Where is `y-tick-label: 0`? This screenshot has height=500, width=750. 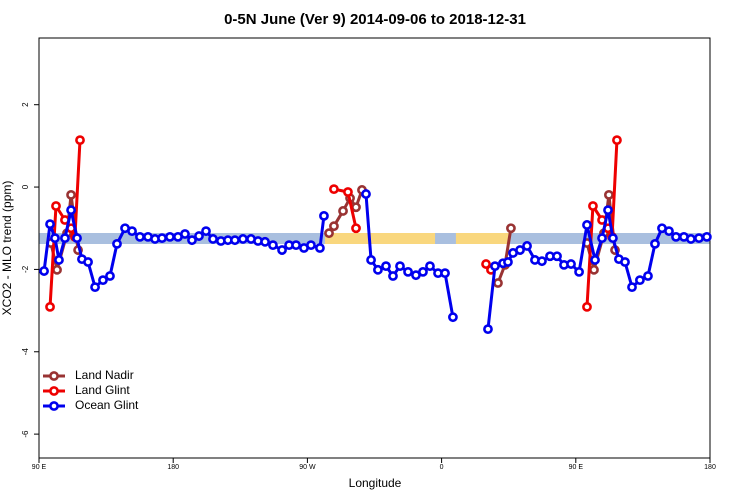 y-tick-label: 0 is located at coordinates (25, 186).